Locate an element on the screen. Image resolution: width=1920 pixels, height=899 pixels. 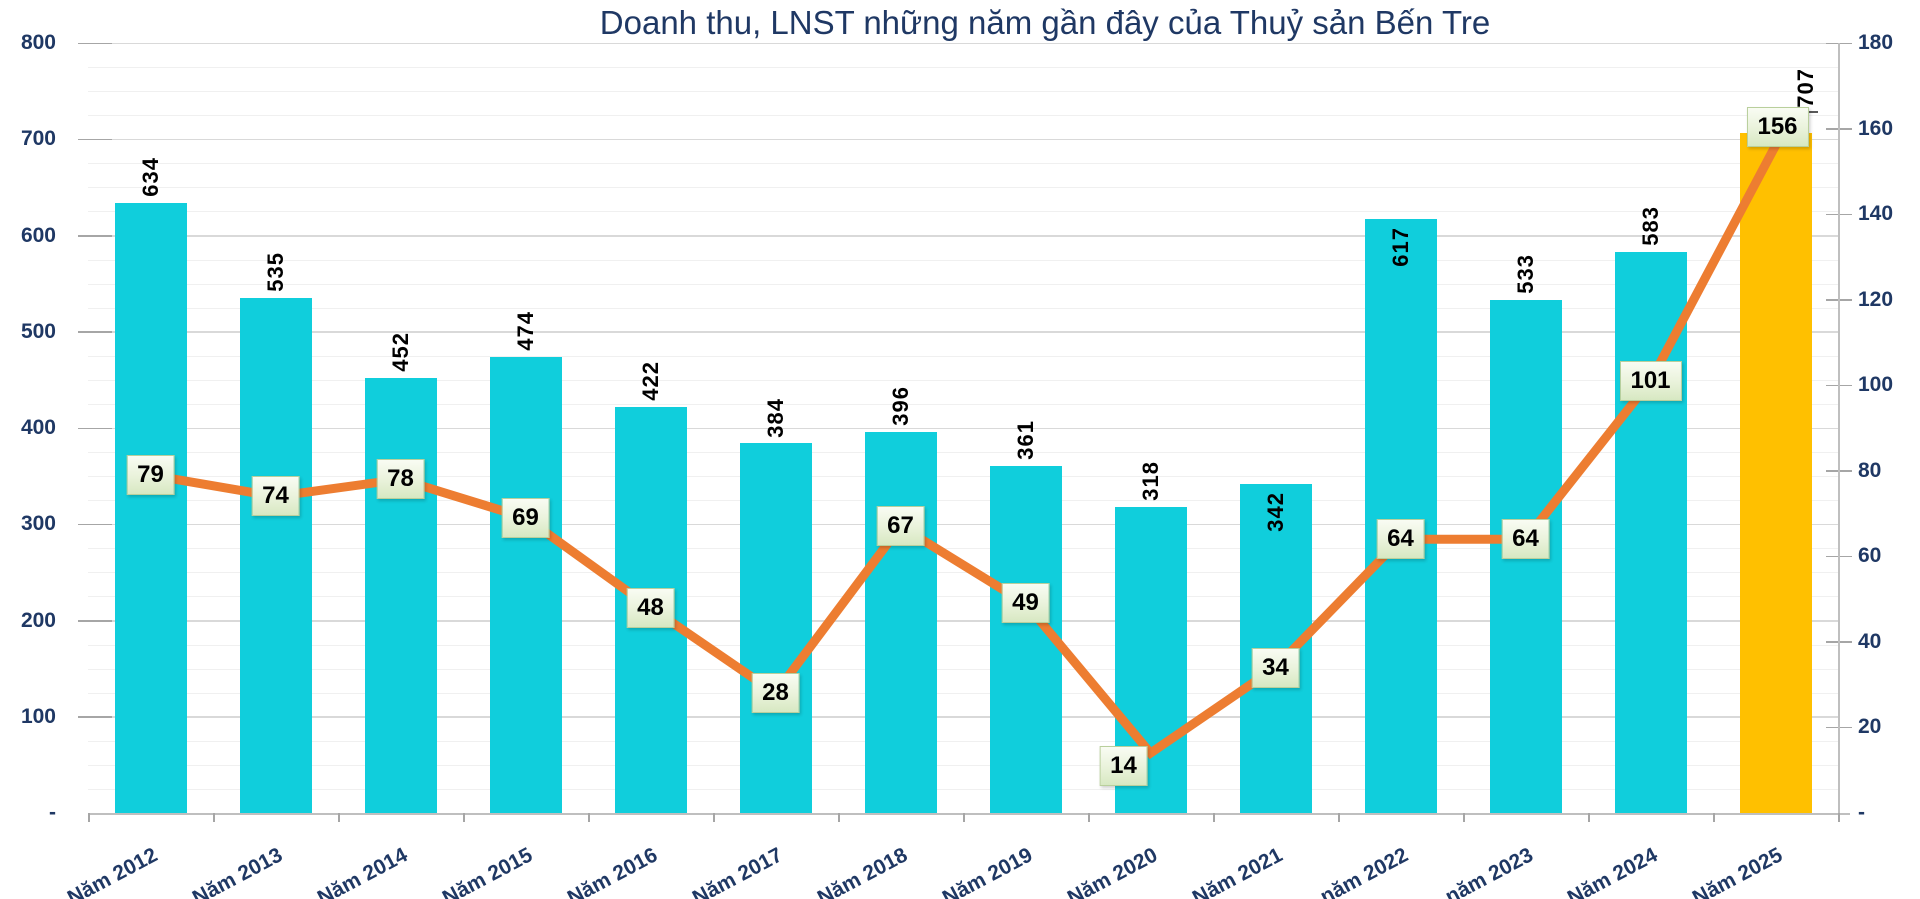
right-axis-tick-label: 140 is located at coordinates (1876, 214).